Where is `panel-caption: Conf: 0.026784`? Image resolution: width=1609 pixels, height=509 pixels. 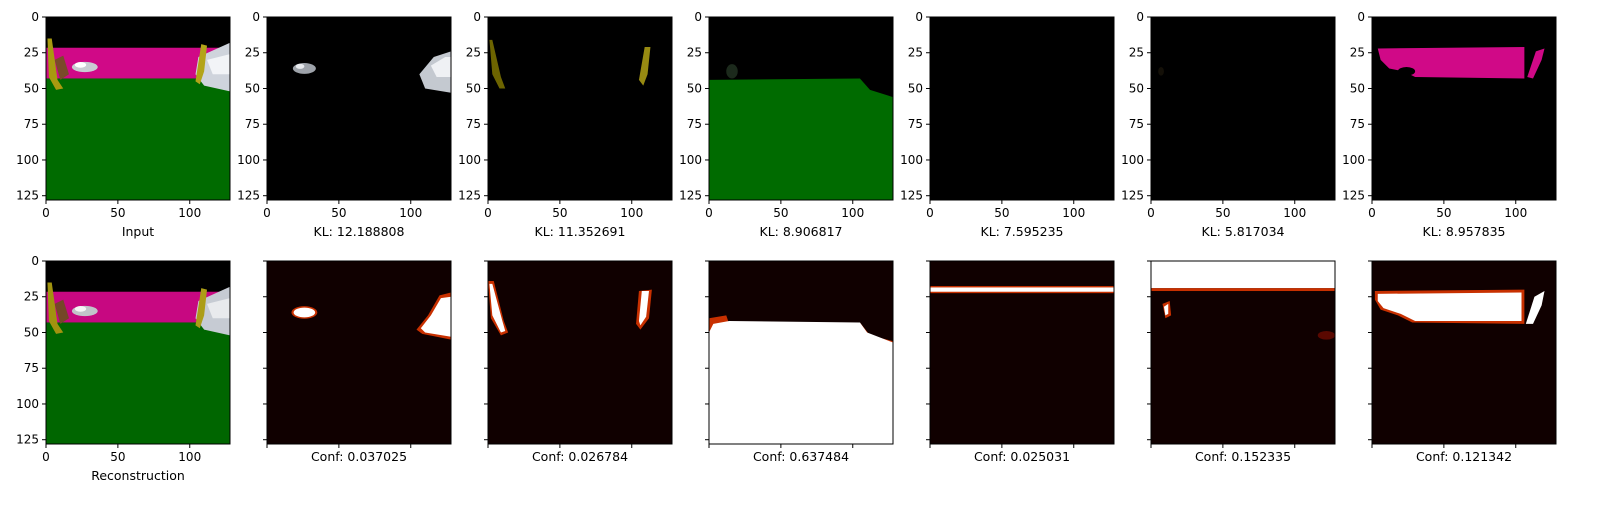 panel-caption: Conf: 0.026784 is located at coordinates (580, 456).